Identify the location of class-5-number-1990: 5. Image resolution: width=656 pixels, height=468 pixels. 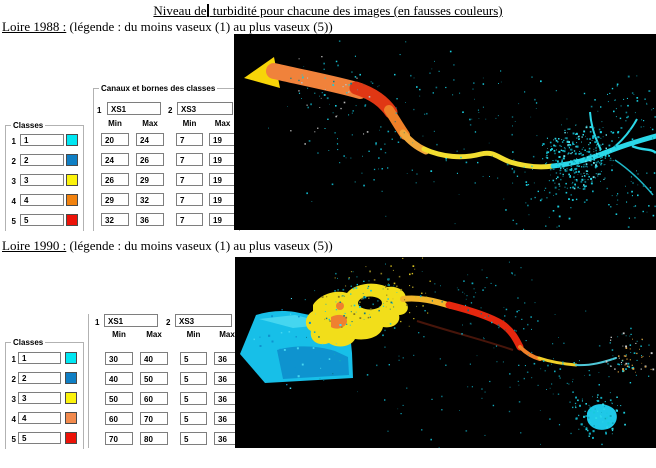
(13, 439).